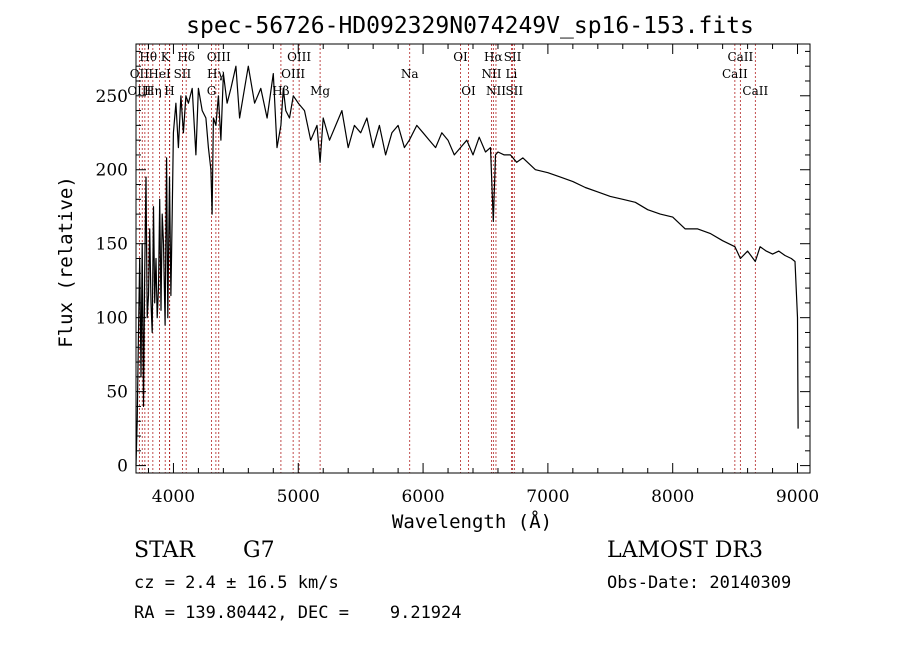  Describe the element at coordinates (112, 97) in the screenshot. I see `y-tick-label: 250` at that location.